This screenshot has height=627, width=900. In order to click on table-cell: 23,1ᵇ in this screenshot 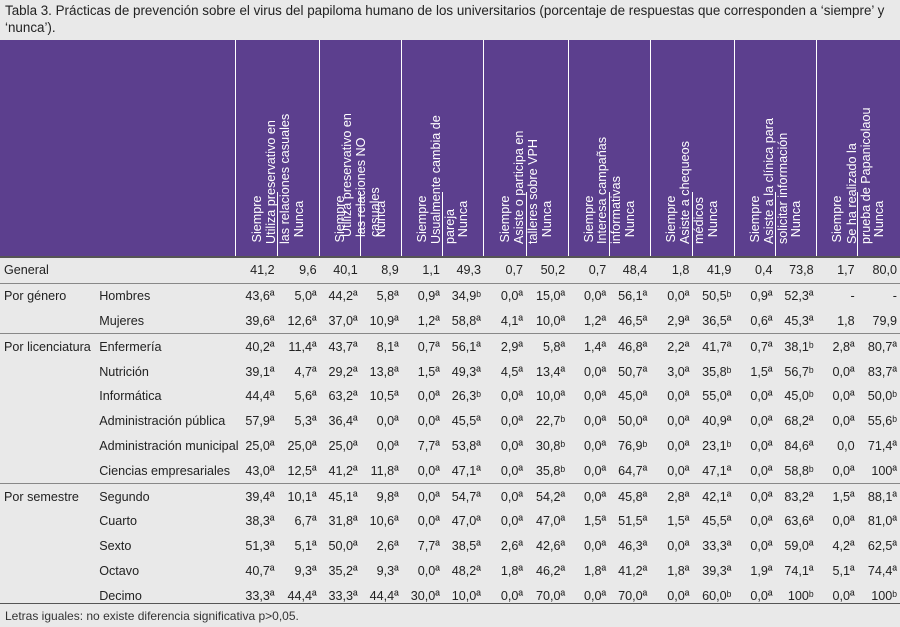, I will do `click(717, 445)`.